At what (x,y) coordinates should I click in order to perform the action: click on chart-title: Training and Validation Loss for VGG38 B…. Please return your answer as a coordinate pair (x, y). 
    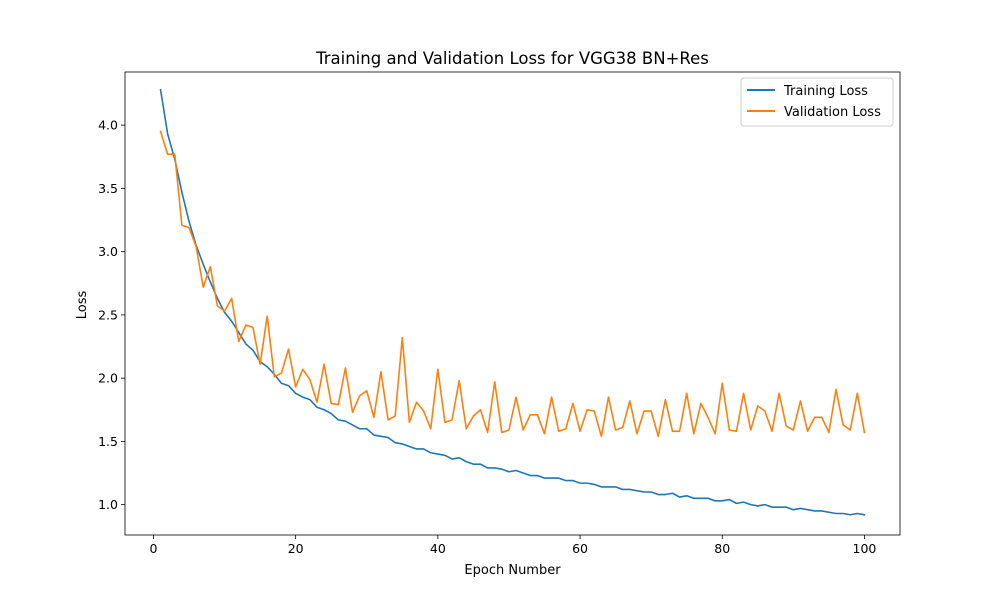
    Looking at the image, I should click on (512, 58).